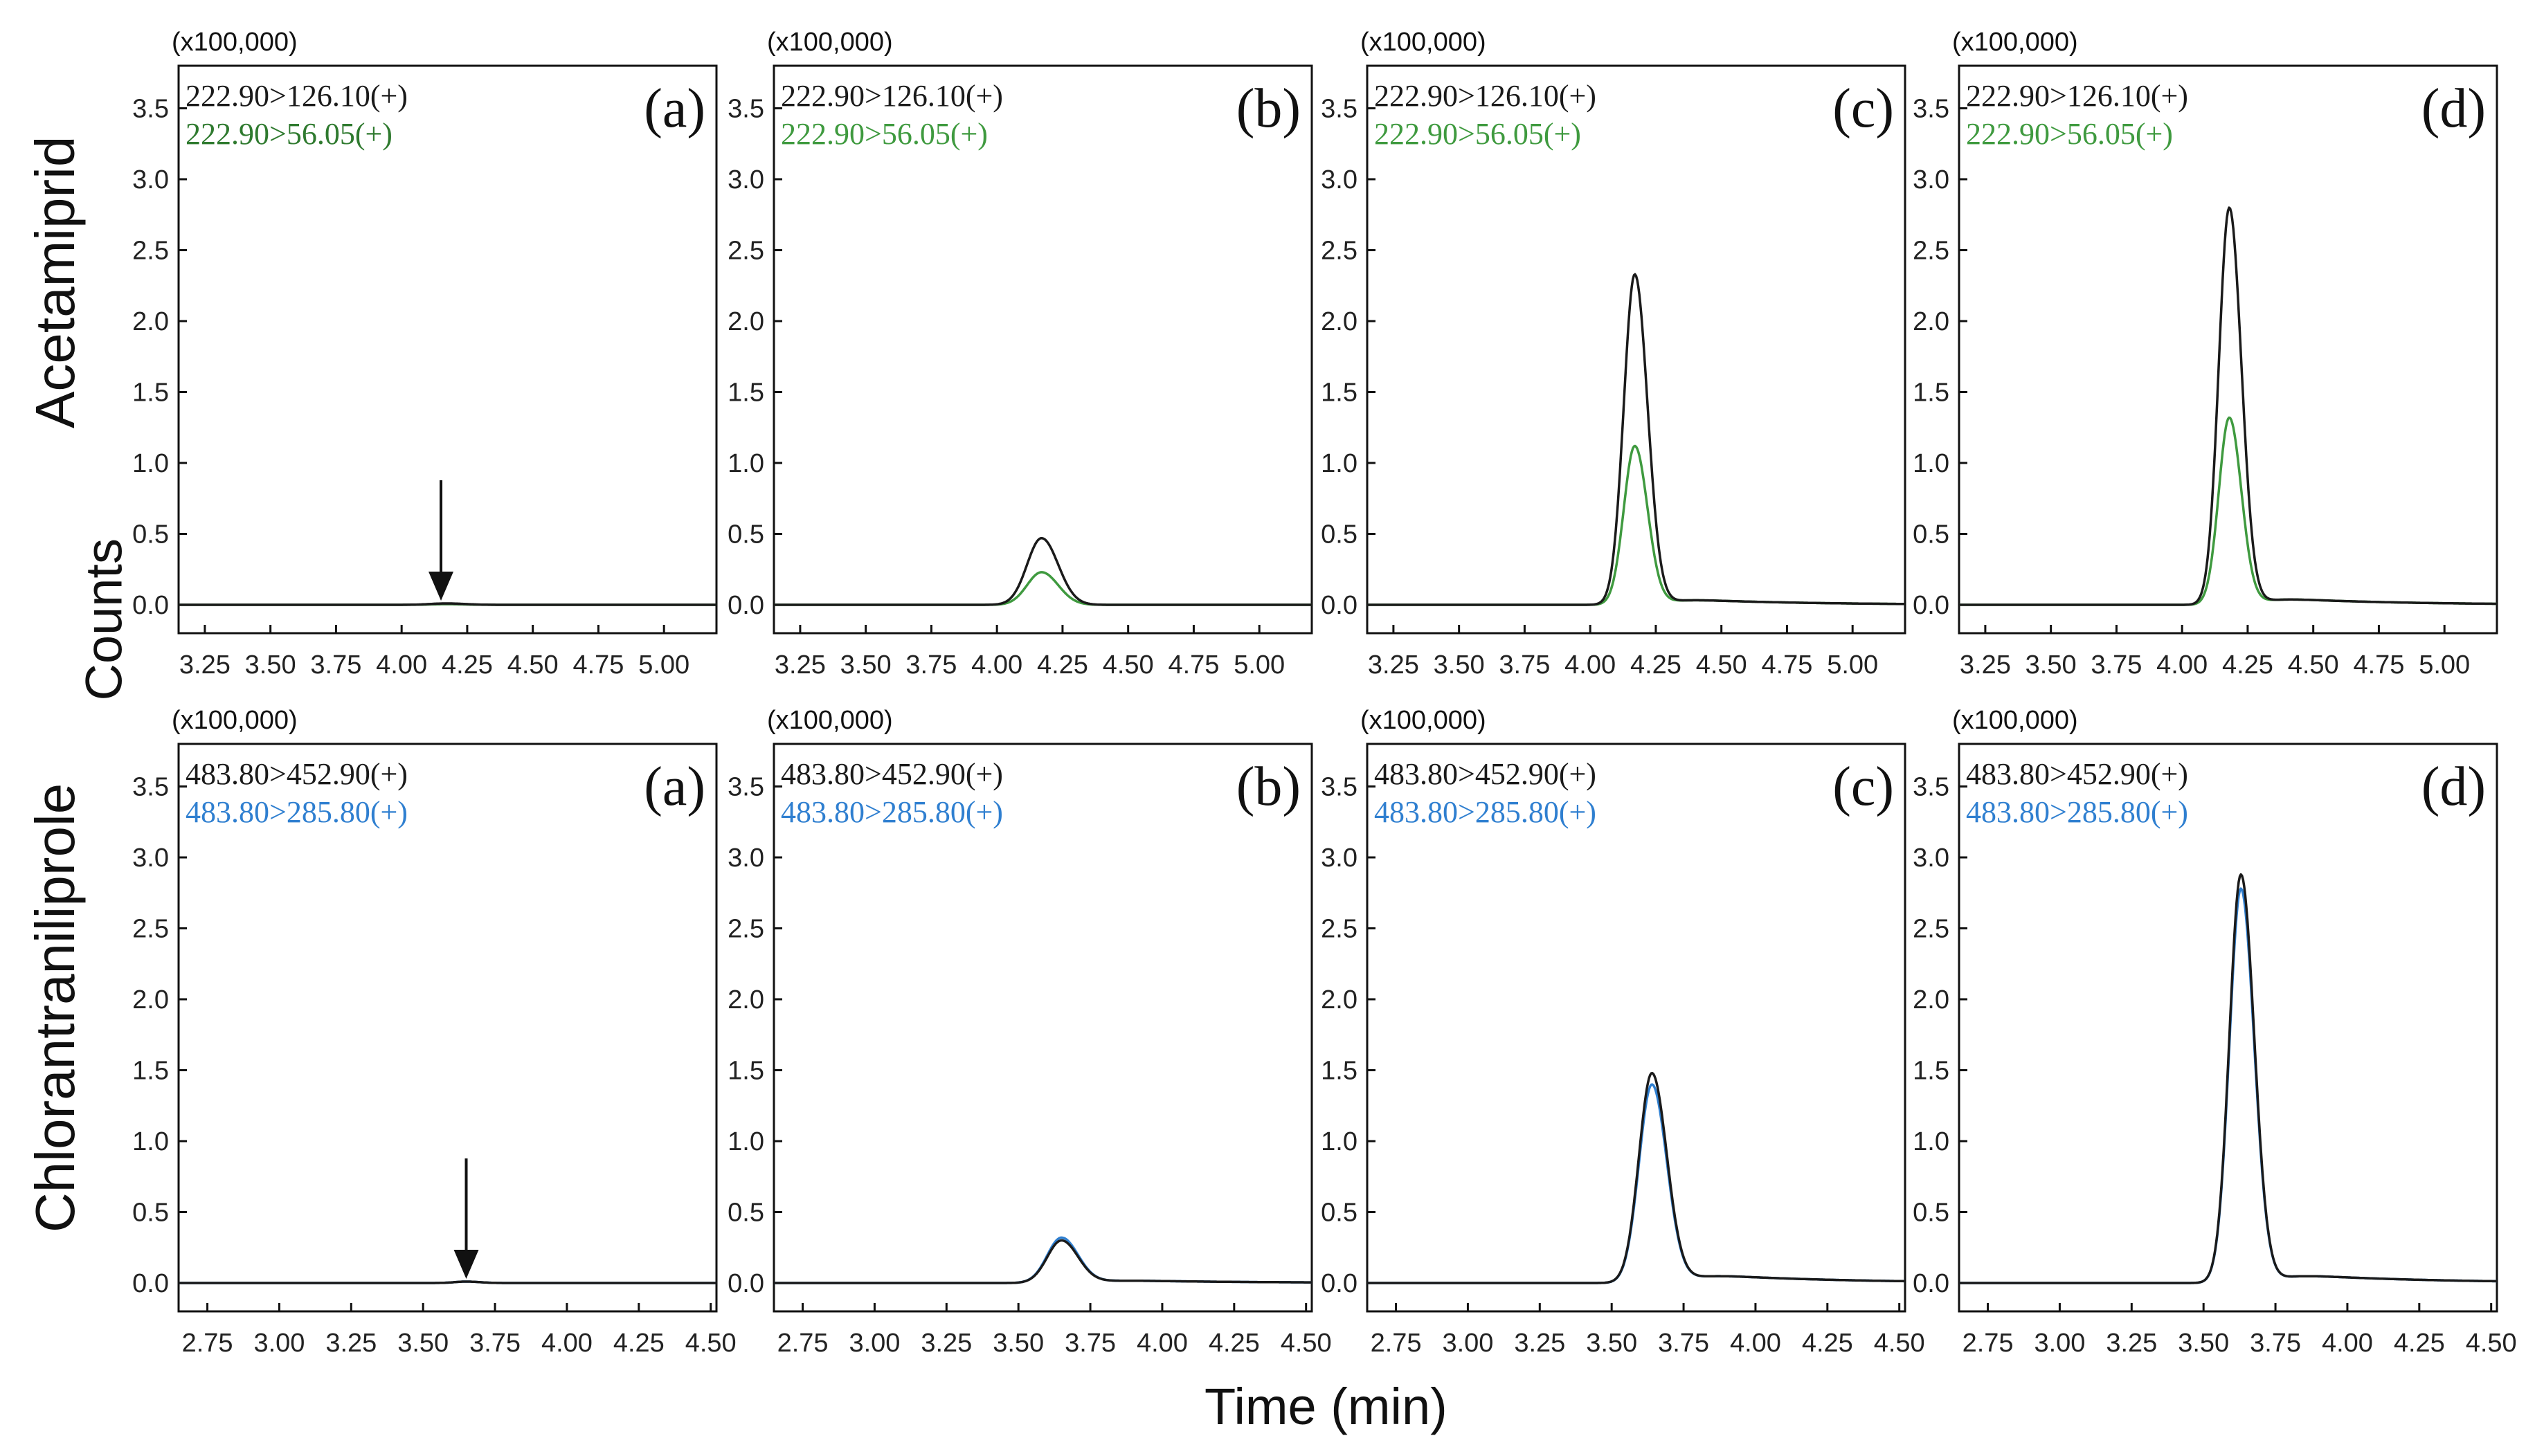  What do you see at coordinates (55, 282) in the screenshot?
I see `row-label-acetamiprid: Acetamiprid` at bounding box center [55, 282].